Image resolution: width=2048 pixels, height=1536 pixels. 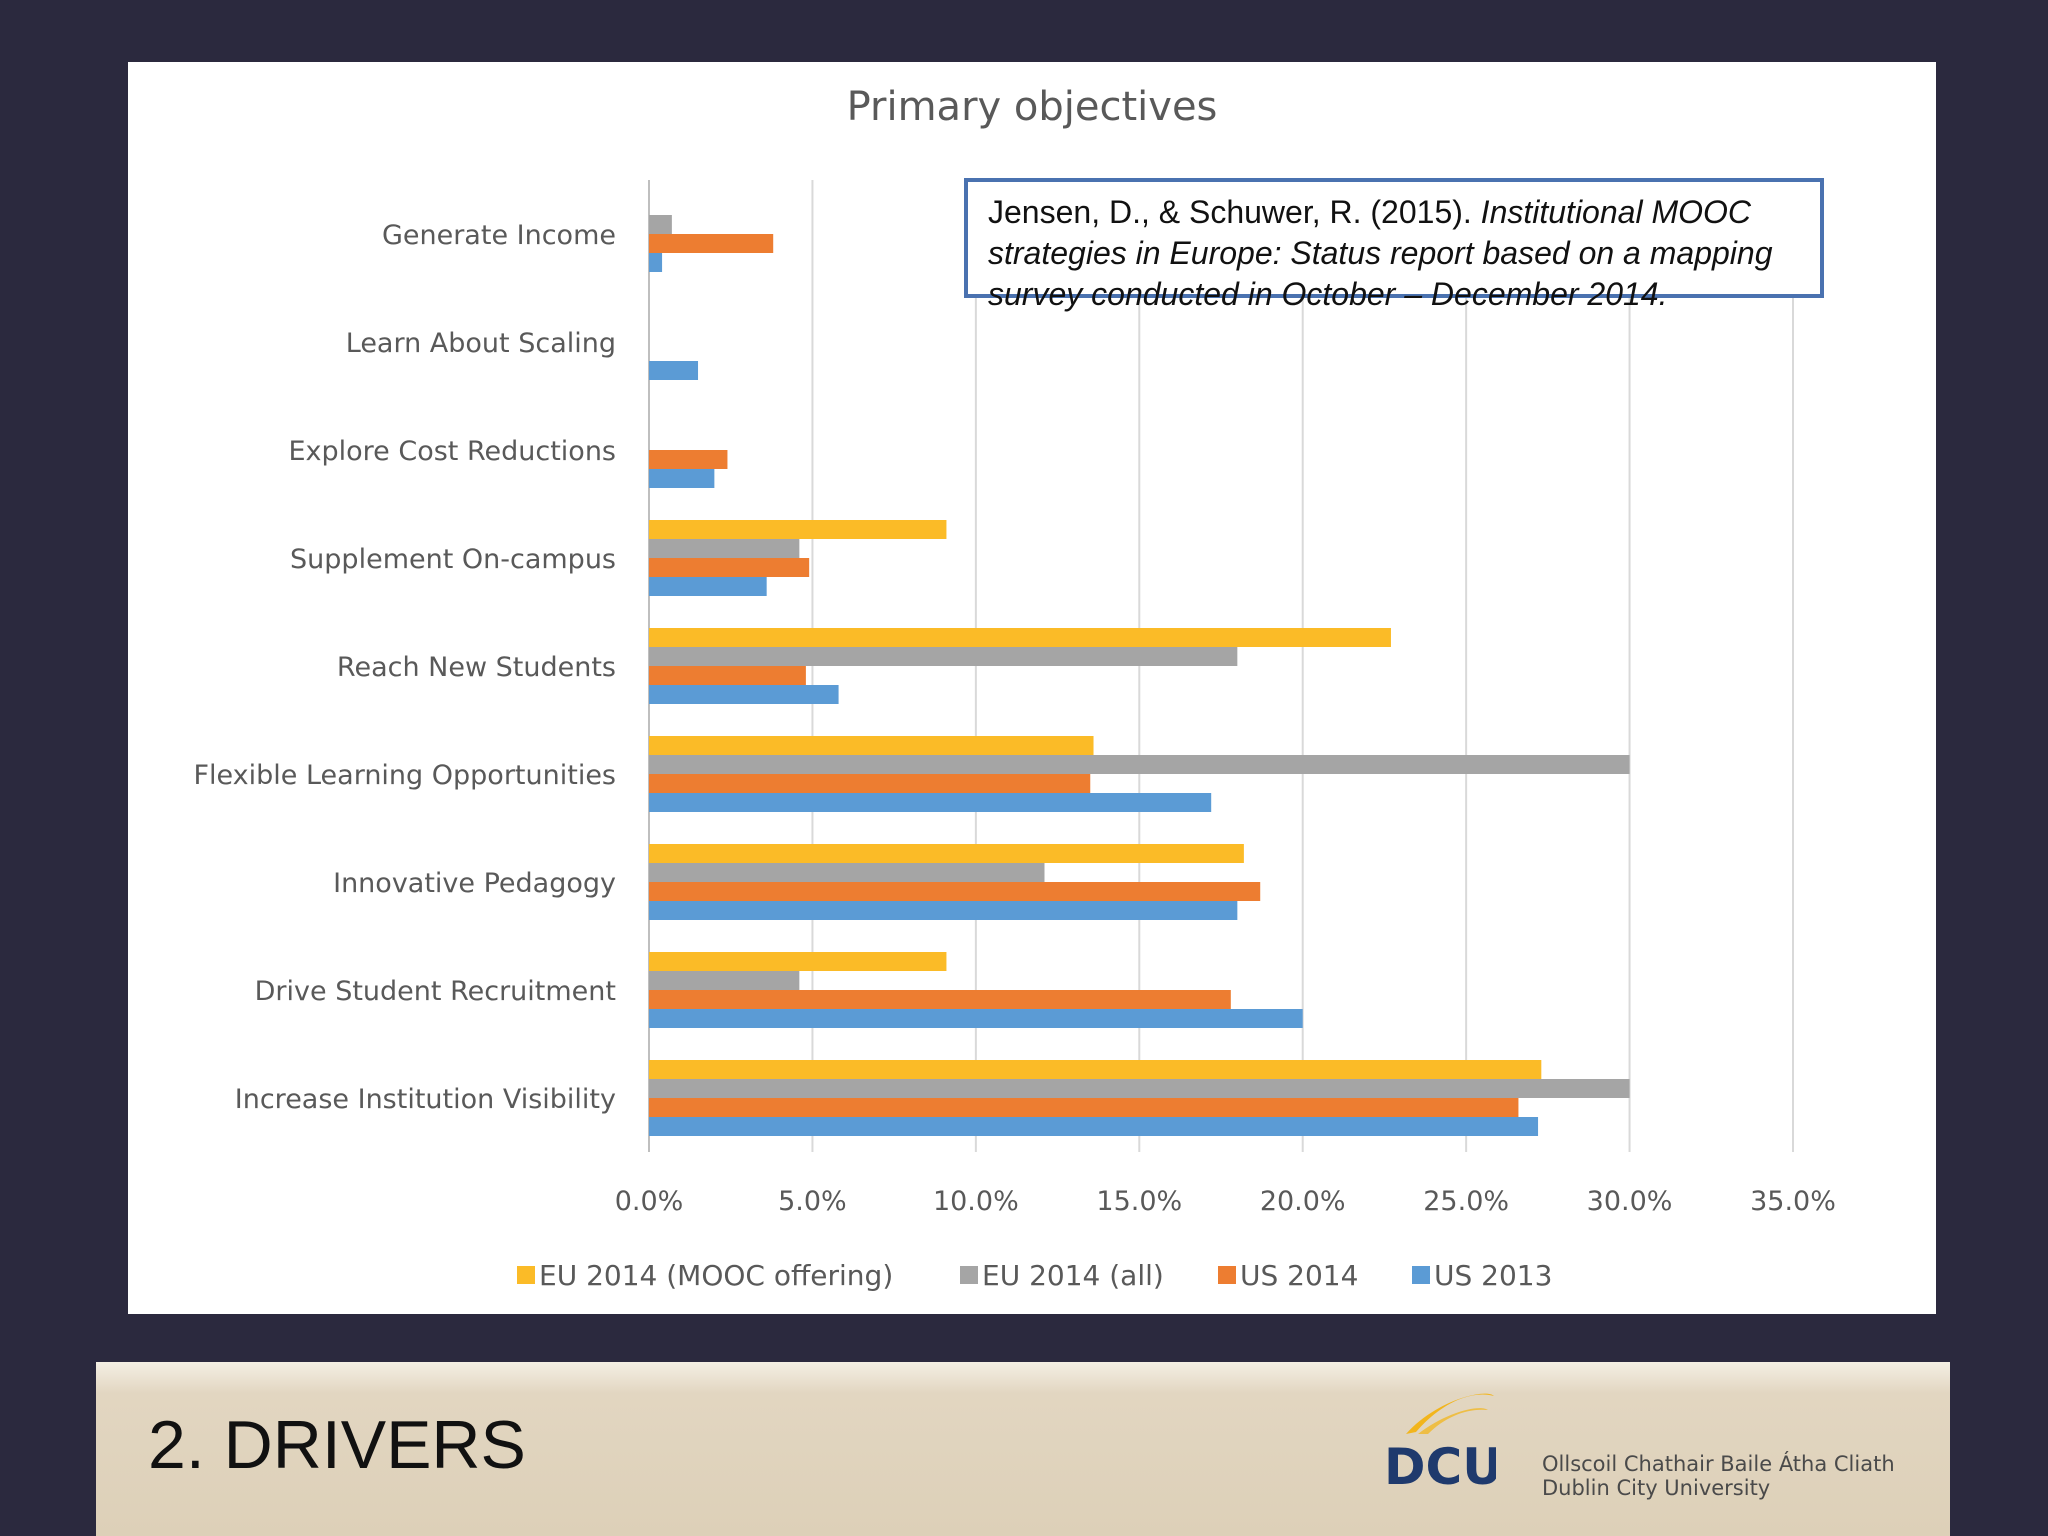 I want to click on x-tick-label: 10.0%, so click(x=976, y=1201).